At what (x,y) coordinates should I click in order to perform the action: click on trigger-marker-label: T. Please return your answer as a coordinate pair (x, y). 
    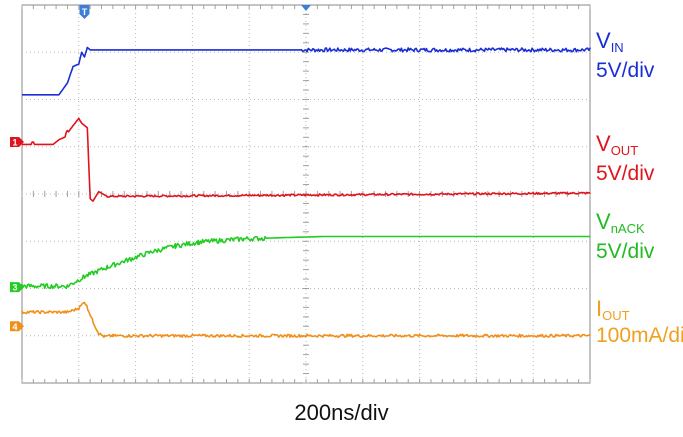
    Looking at the image, I should click on (85, 12).